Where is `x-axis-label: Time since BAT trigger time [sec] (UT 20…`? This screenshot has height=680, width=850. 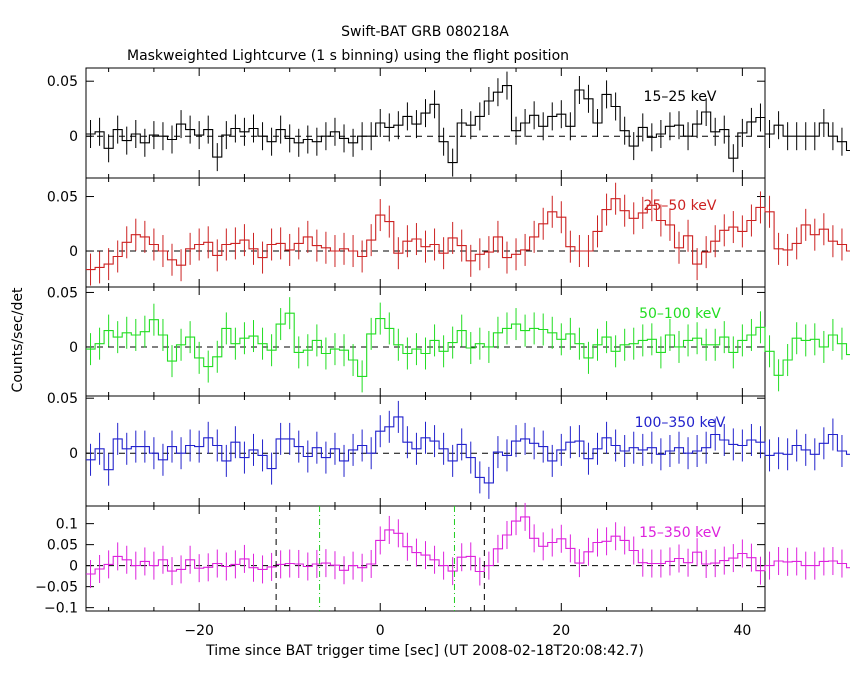
x-axis-label: Time since BAT trigger time [sec] (UT 20… is located at coordinates (424, 651).